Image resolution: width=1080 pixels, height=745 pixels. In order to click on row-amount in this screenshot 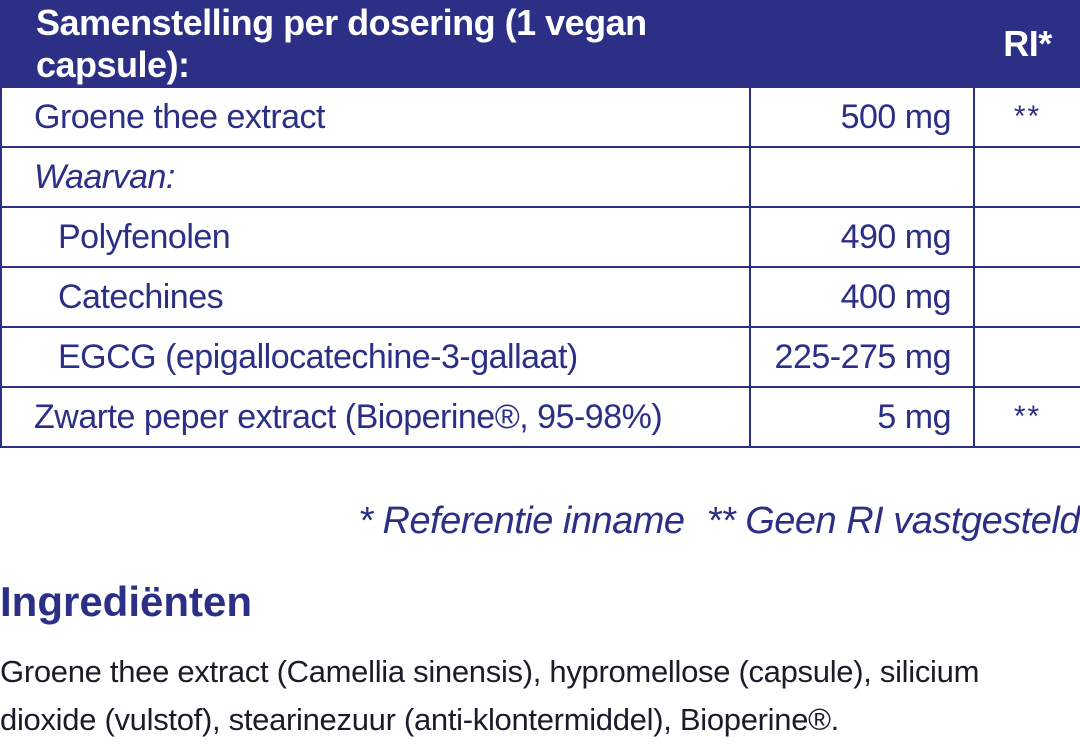, I will do `click(862, 177)`.